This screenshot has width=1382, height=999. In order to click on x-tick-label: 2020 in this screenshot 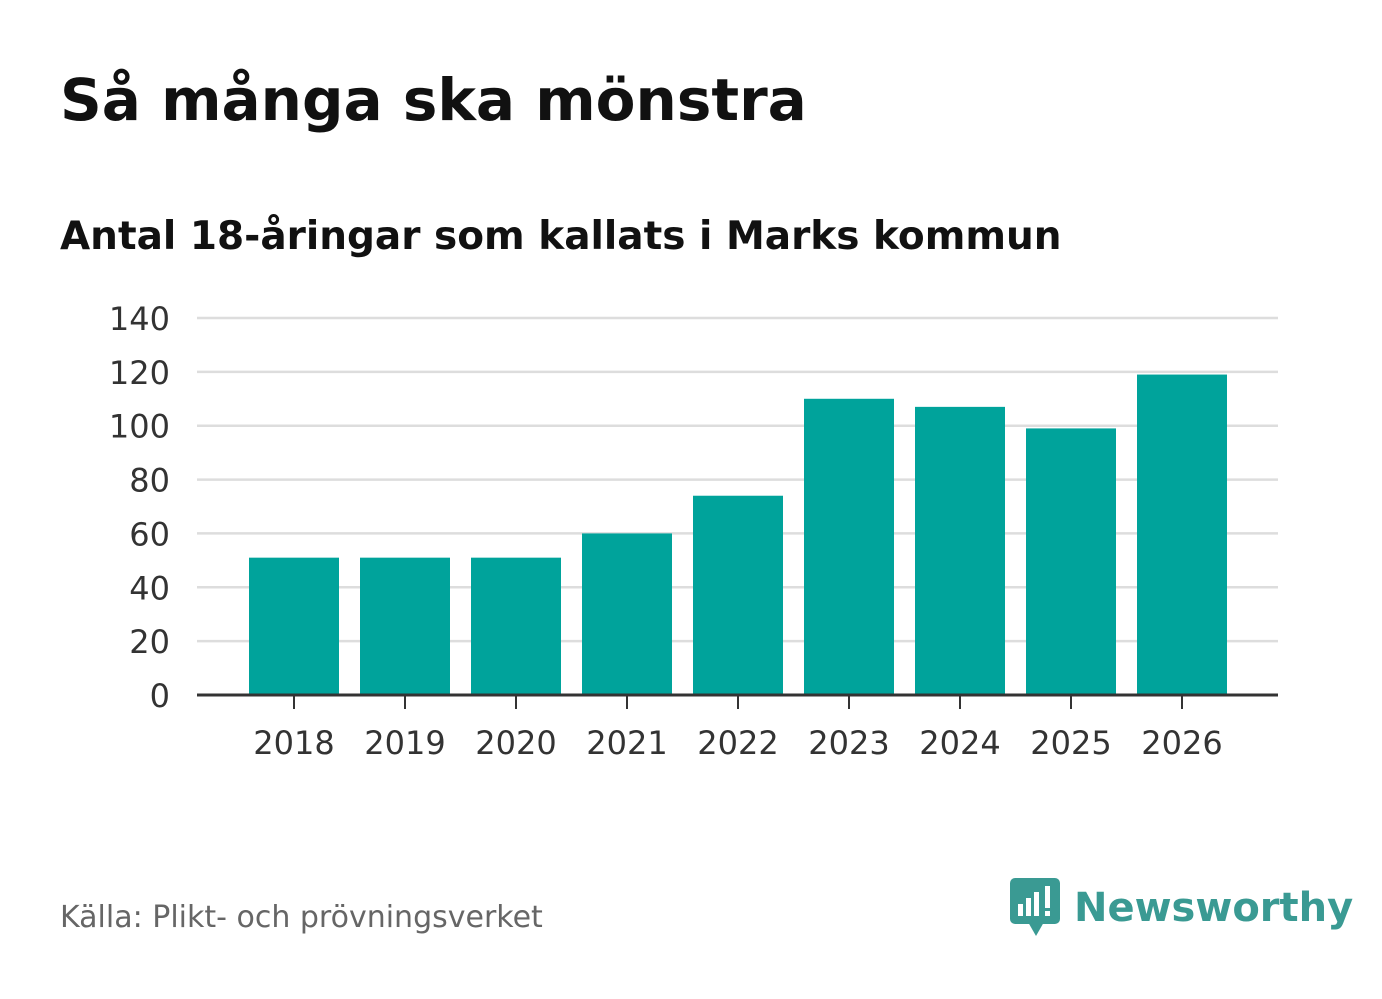, I will do `click(515, 743)`.